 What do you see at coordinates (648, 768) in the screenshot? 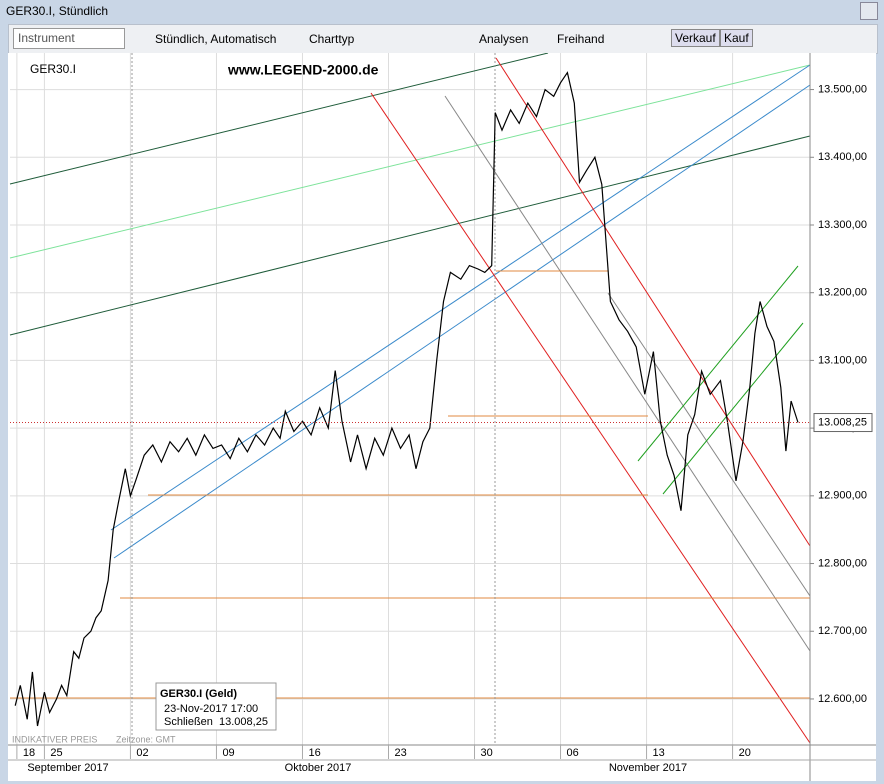
I see `month-label: November 2017` at bounding box center [648, 768].